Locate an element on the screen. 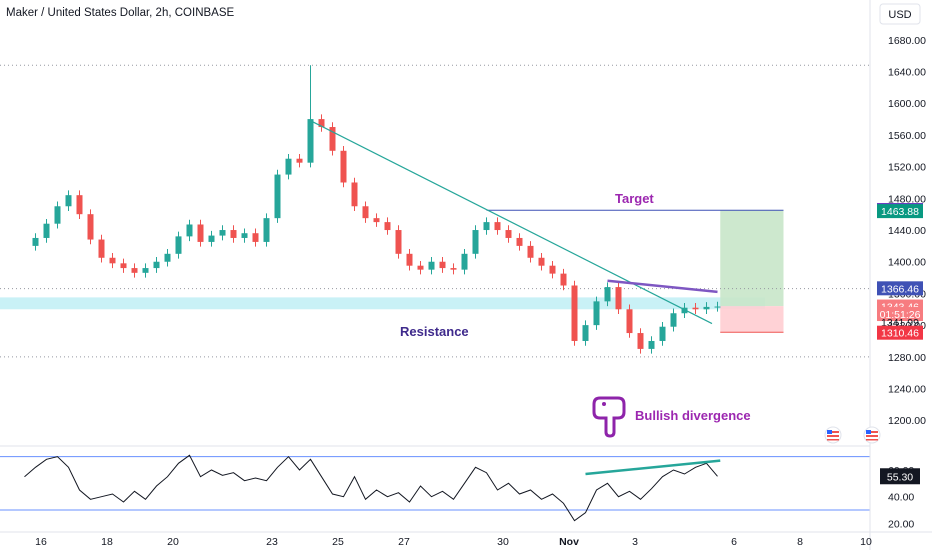 This screenshot has height=550, width=932. time-tick-label: 3 is located at coordinates (635, 542).